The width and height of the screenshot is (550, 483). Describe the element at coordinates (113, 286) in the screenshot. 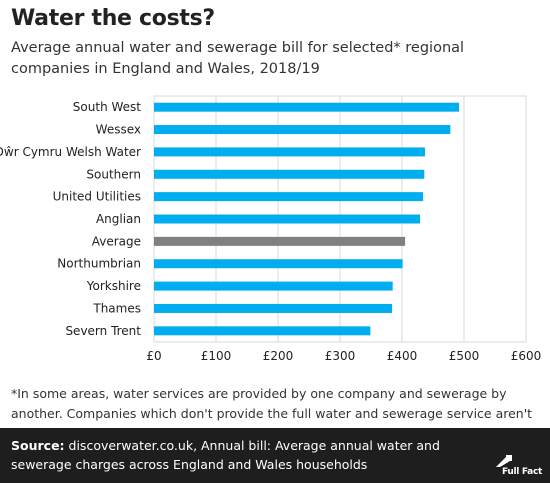

I see `category-label: Yorkshire` at that location.